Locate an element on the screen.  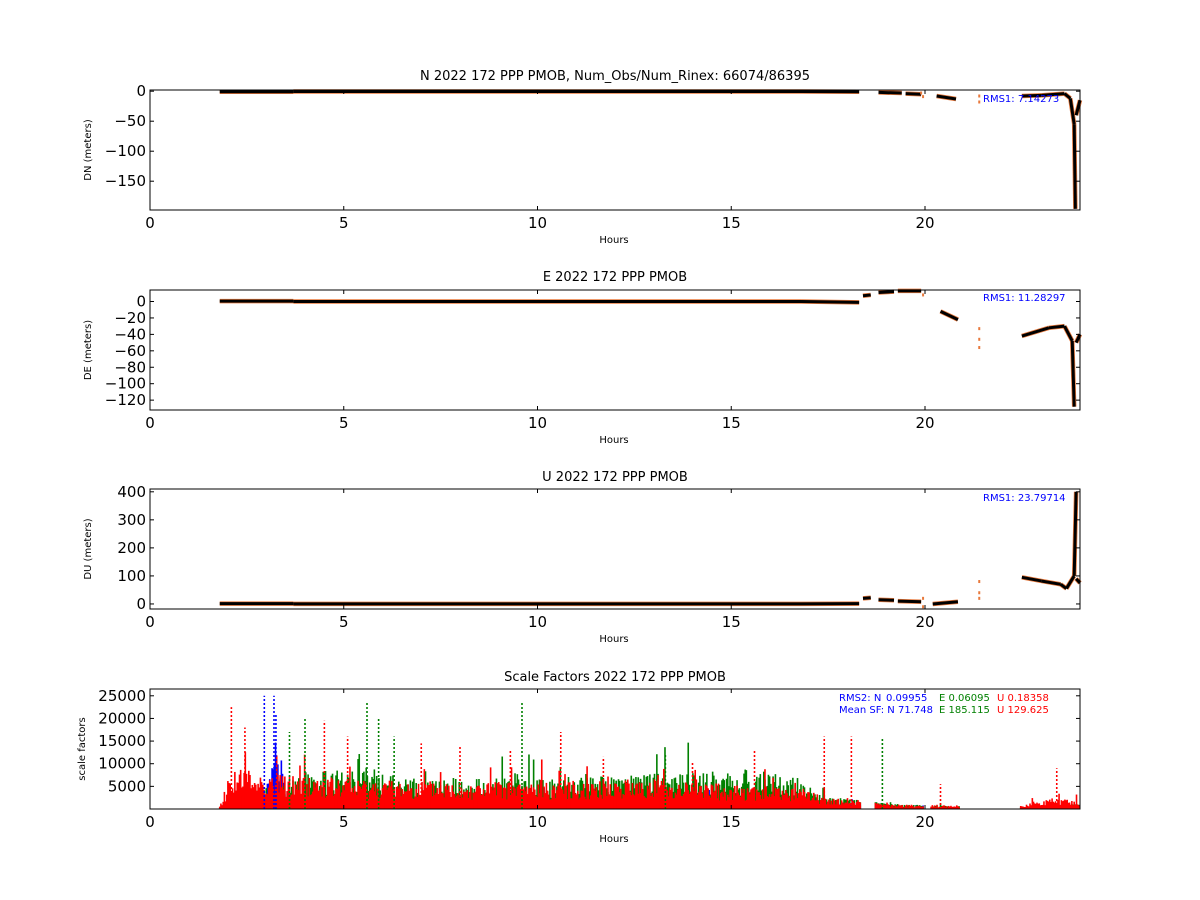
north-x-tick-label: 0 is located at coordinates (150, 223).